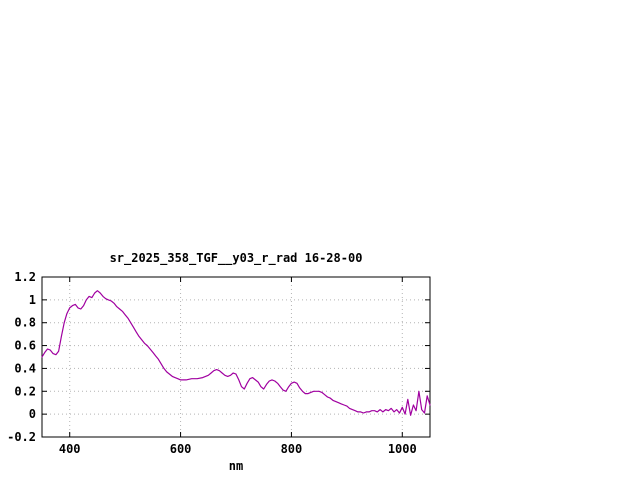 The width and height of the screenshot is (640, 480). I want to click on svg-text: 0.2, so click(25, 391).